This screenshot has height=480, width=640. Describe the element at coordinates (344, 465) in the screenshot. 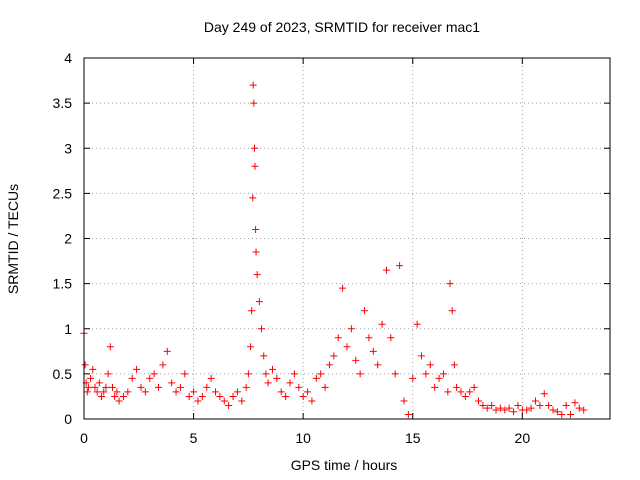

I see `x-axis-label: GPS time / hours` at that location.